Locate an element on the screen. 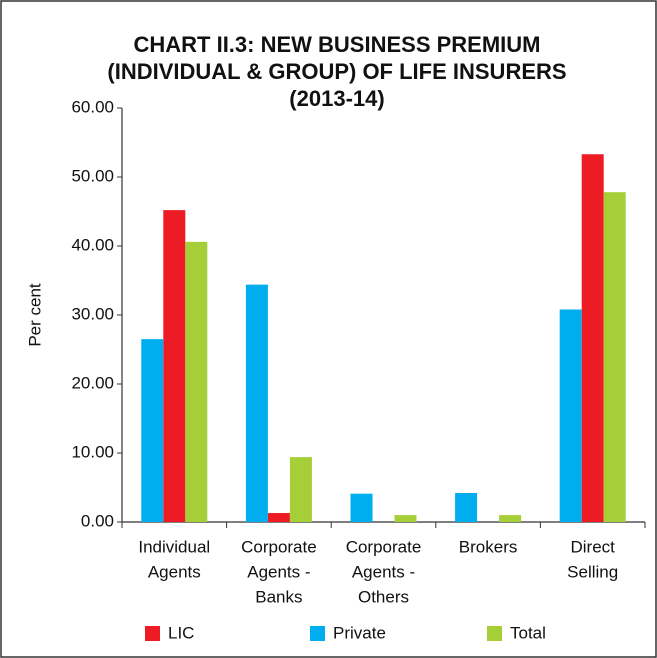  y-tick-label: 30.00 is located at coordinates (92, 313).